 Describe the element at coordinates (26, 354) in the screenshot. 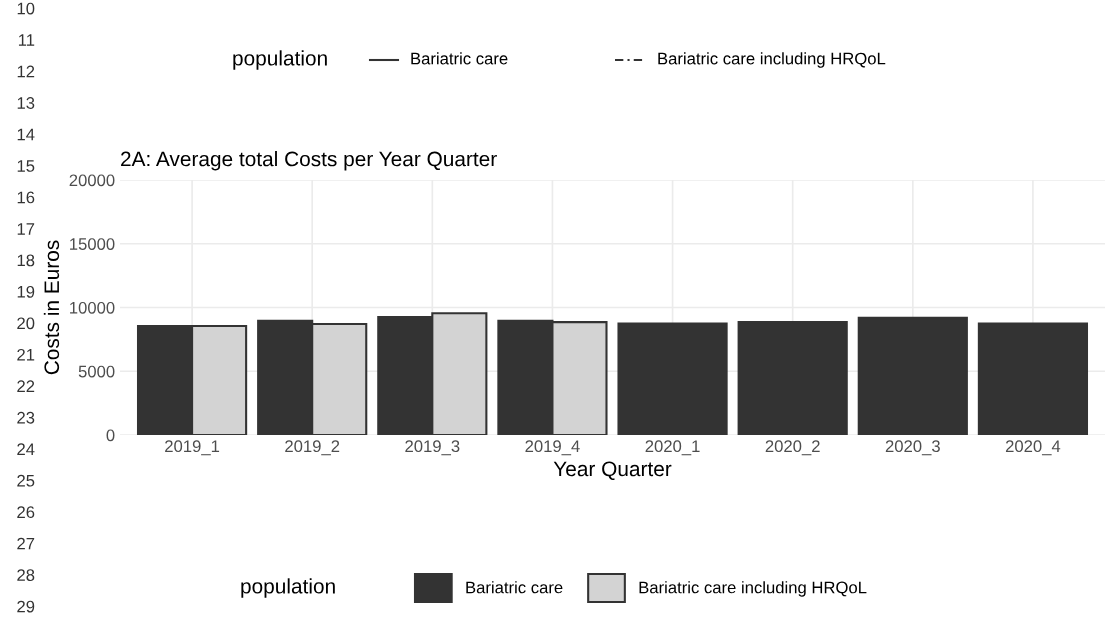

I see `text: 21` at that location.